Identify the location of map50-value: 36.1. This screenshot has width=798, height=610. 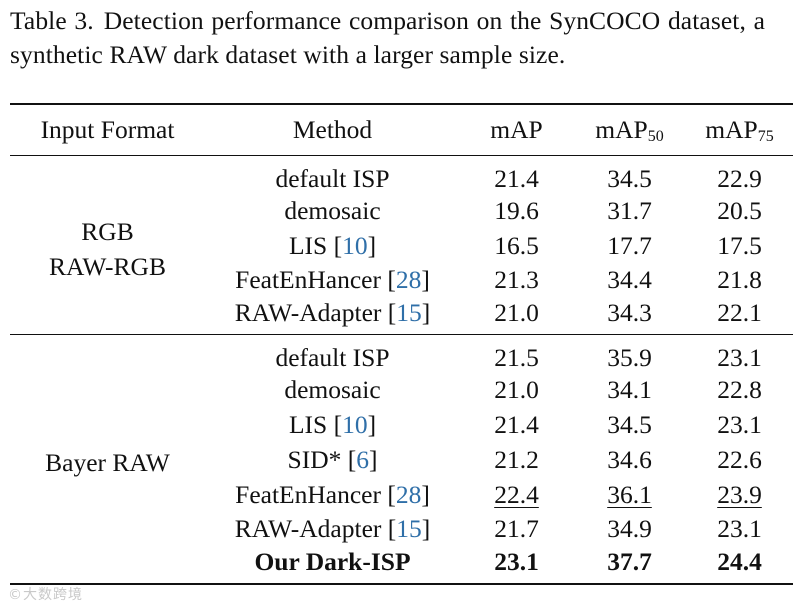
(629, 494).